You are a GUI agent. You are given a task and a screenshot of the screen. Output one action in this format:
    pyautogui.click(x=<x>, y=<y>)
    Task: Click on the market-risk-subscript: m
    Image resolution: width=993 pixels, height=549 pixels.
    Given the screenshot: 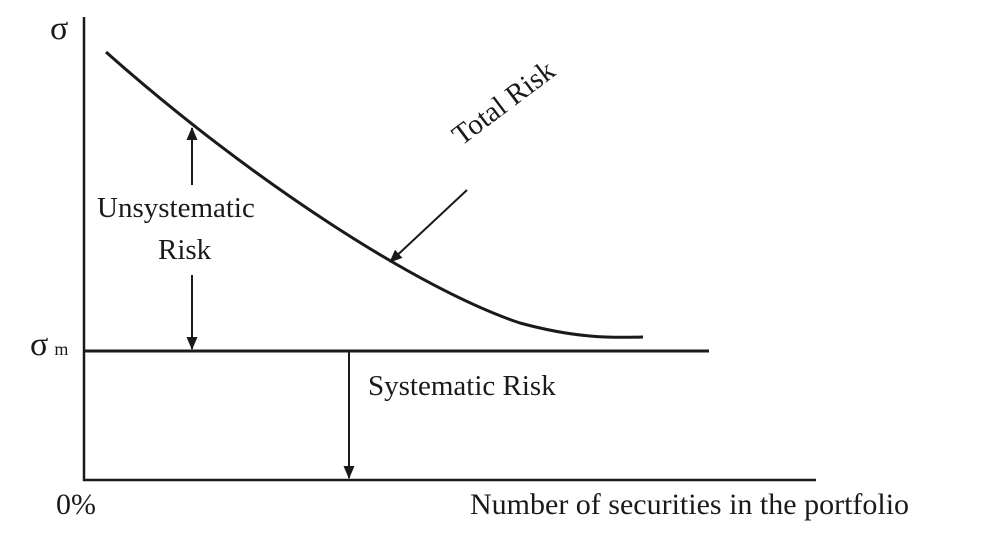 What is the action you would take?
    pyautogui.click(x=61, y=349)
    